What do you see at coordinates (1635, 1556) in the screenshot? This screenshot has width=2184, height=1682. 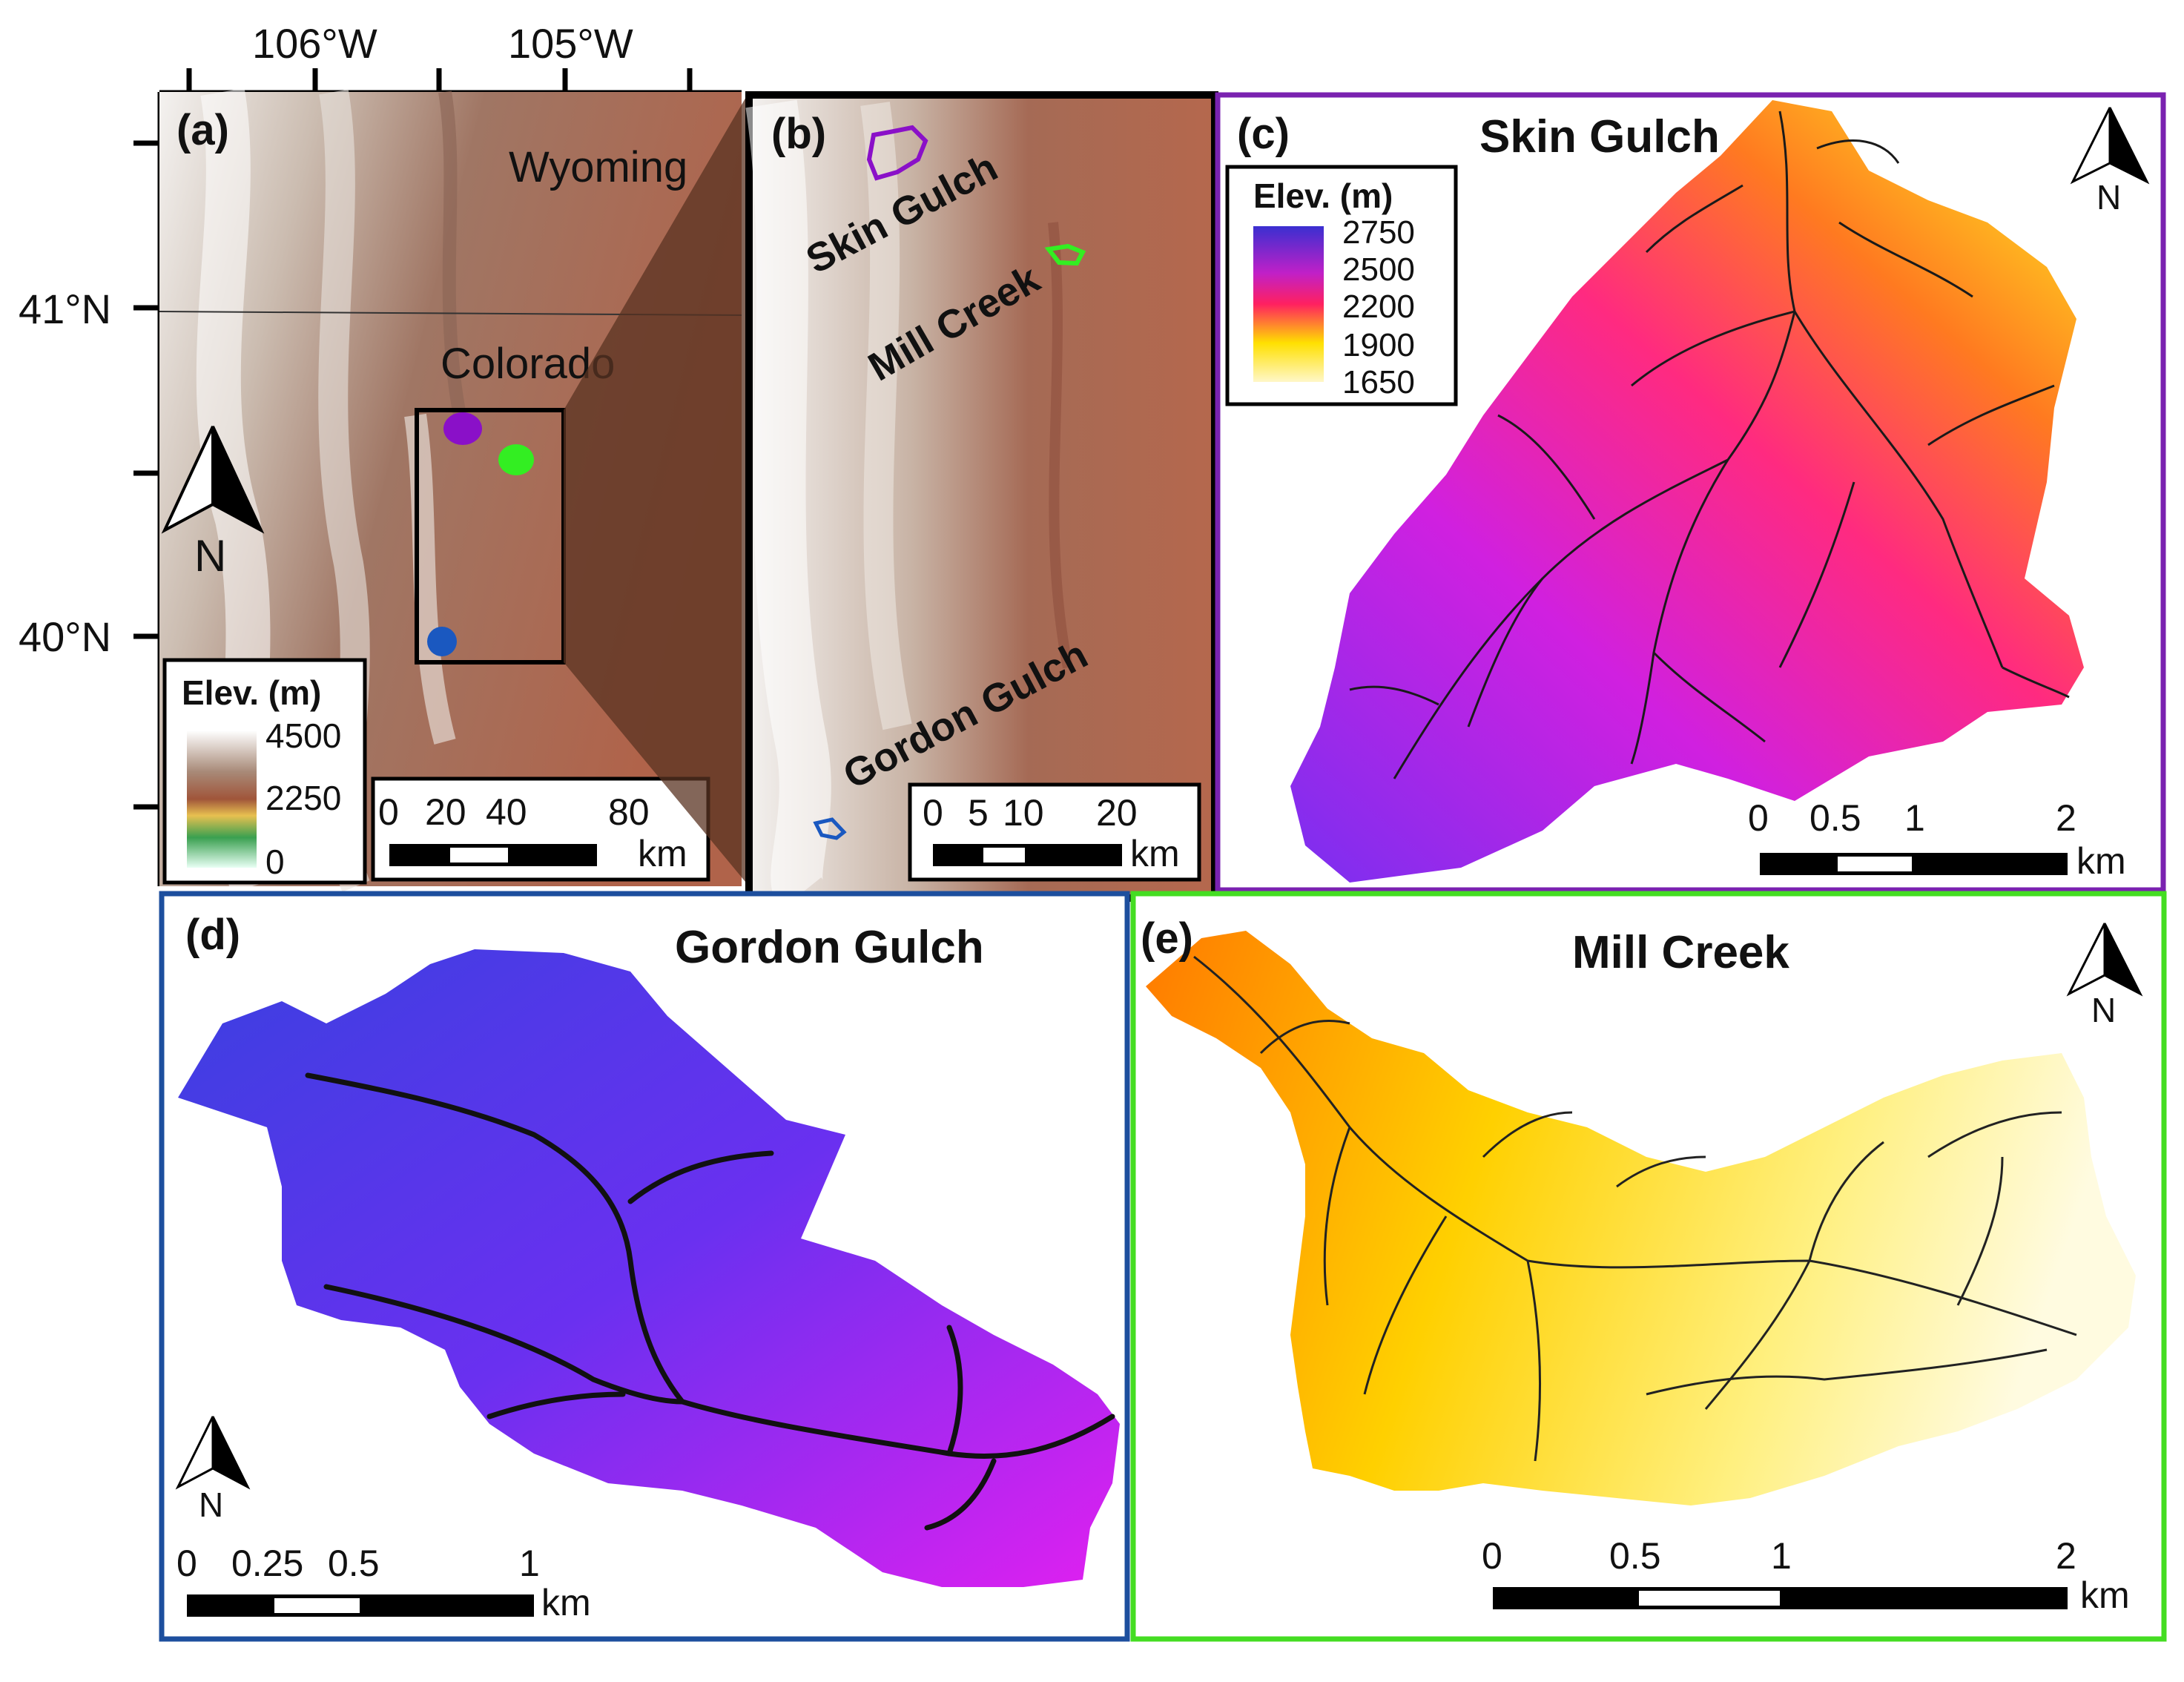 I see `scale-e-tick-0.5: 0.5` at bounding box center [1635, 1556].